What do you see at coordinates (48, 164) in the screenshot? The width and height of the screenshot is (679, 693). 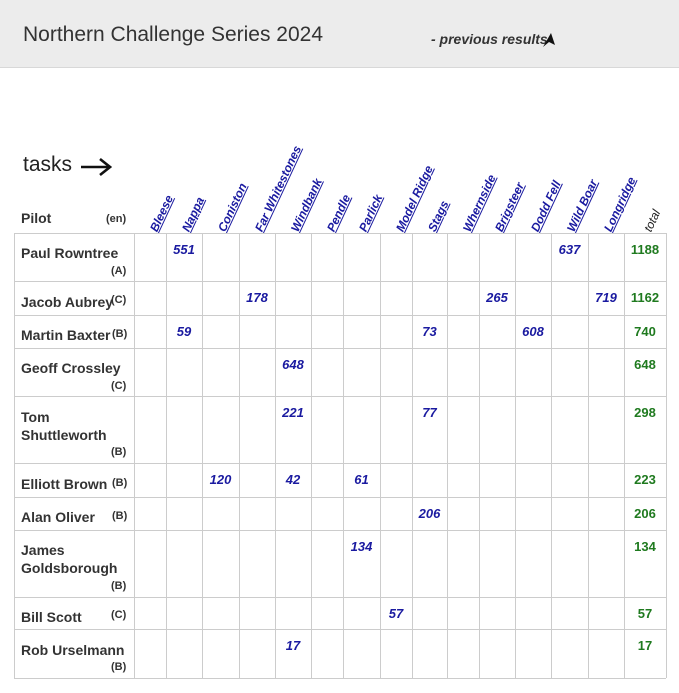 I see `tasks-label: tasks` at bounding box center [48, 164].